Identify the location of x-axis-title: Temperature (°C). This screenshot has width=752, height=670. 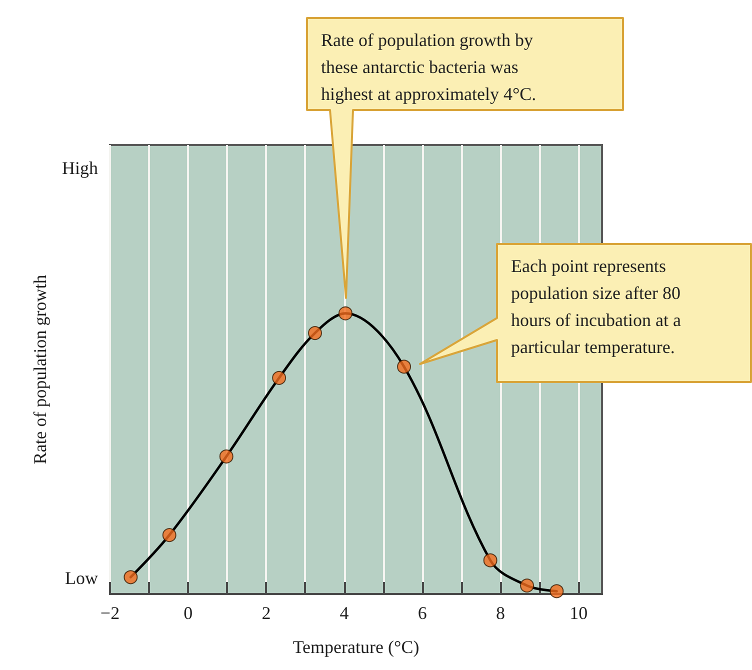
(356, 647).